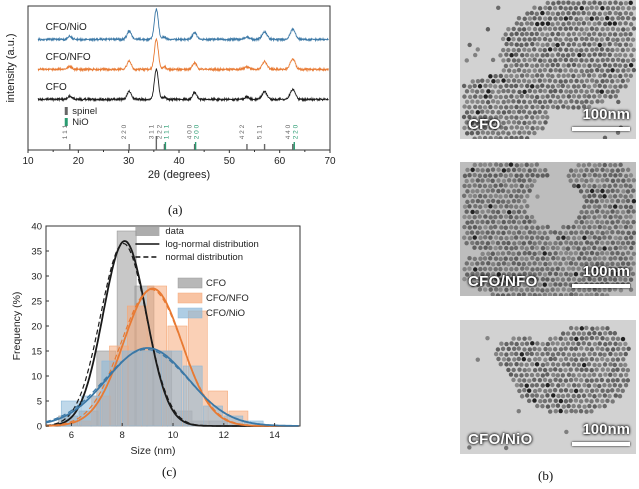 The width and height of the screenshot is (639, 489). Describe the element at coordinates (152, 388) in the screenshot. I see `histogram-bar-cfo-nio` at that location.